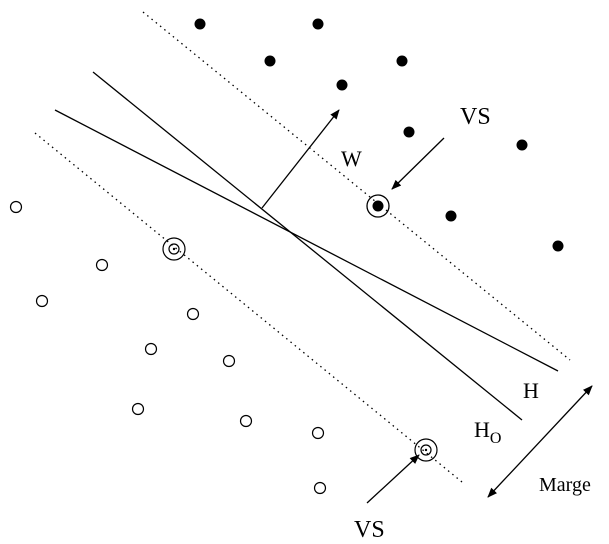 The image size is (609, 544). What do you see at coordinates (475, 117) in the screenshot?
I see `vs-top-label: VS` at bounding box center [475, 117].